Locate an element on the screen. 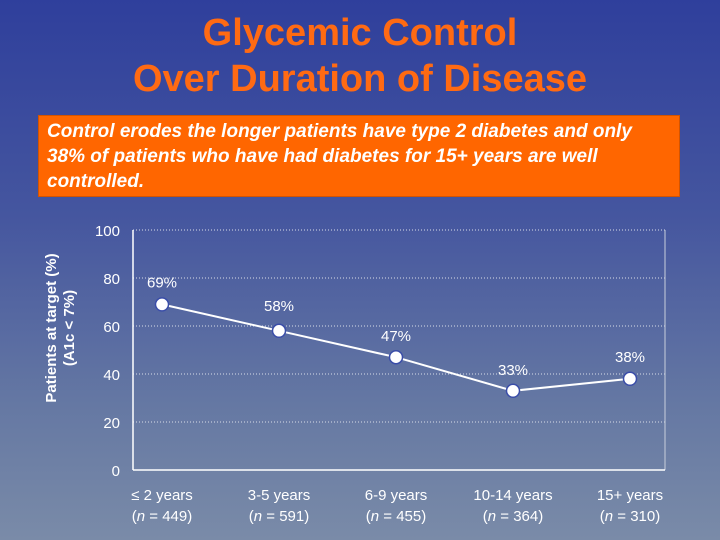  series-line is located at coordinates (396, 347).